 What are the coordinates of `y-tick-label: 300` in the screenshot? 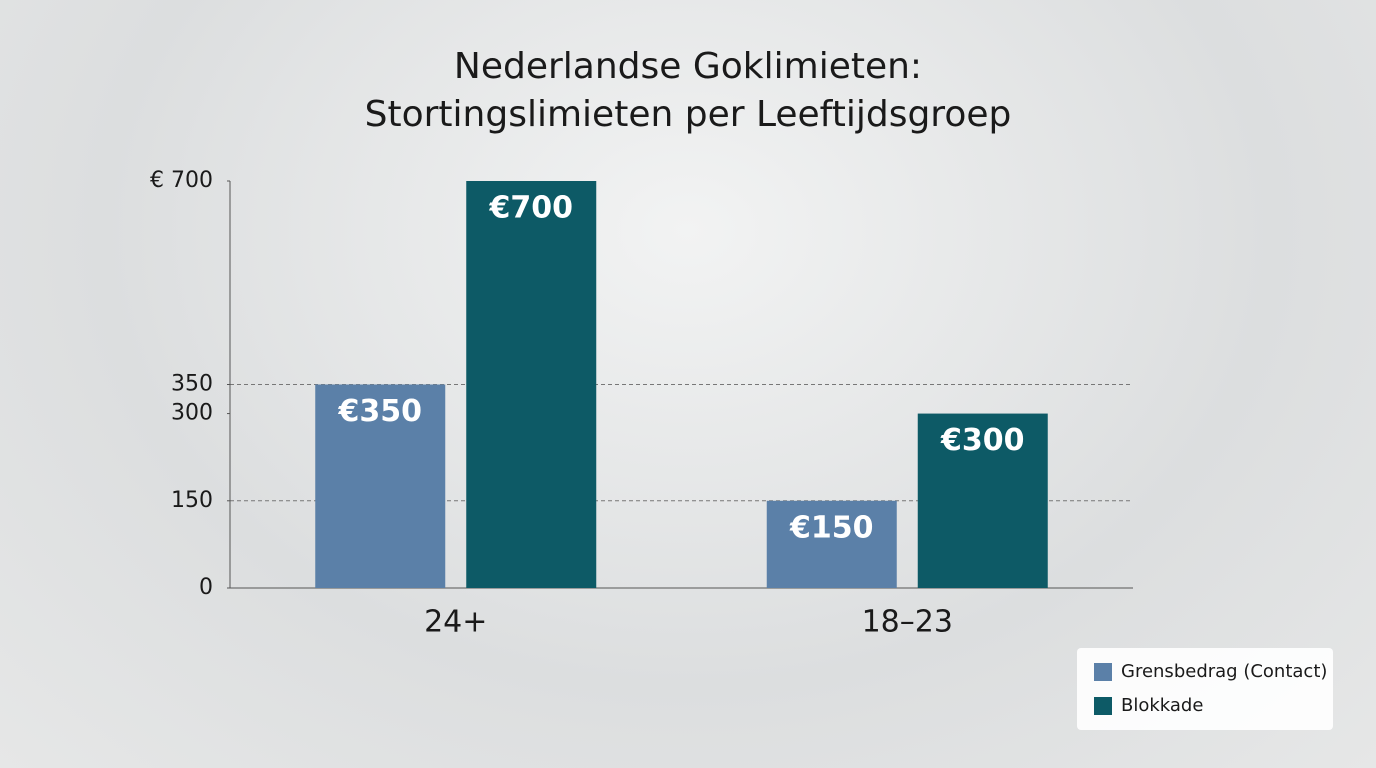 It's located at (192, 413).